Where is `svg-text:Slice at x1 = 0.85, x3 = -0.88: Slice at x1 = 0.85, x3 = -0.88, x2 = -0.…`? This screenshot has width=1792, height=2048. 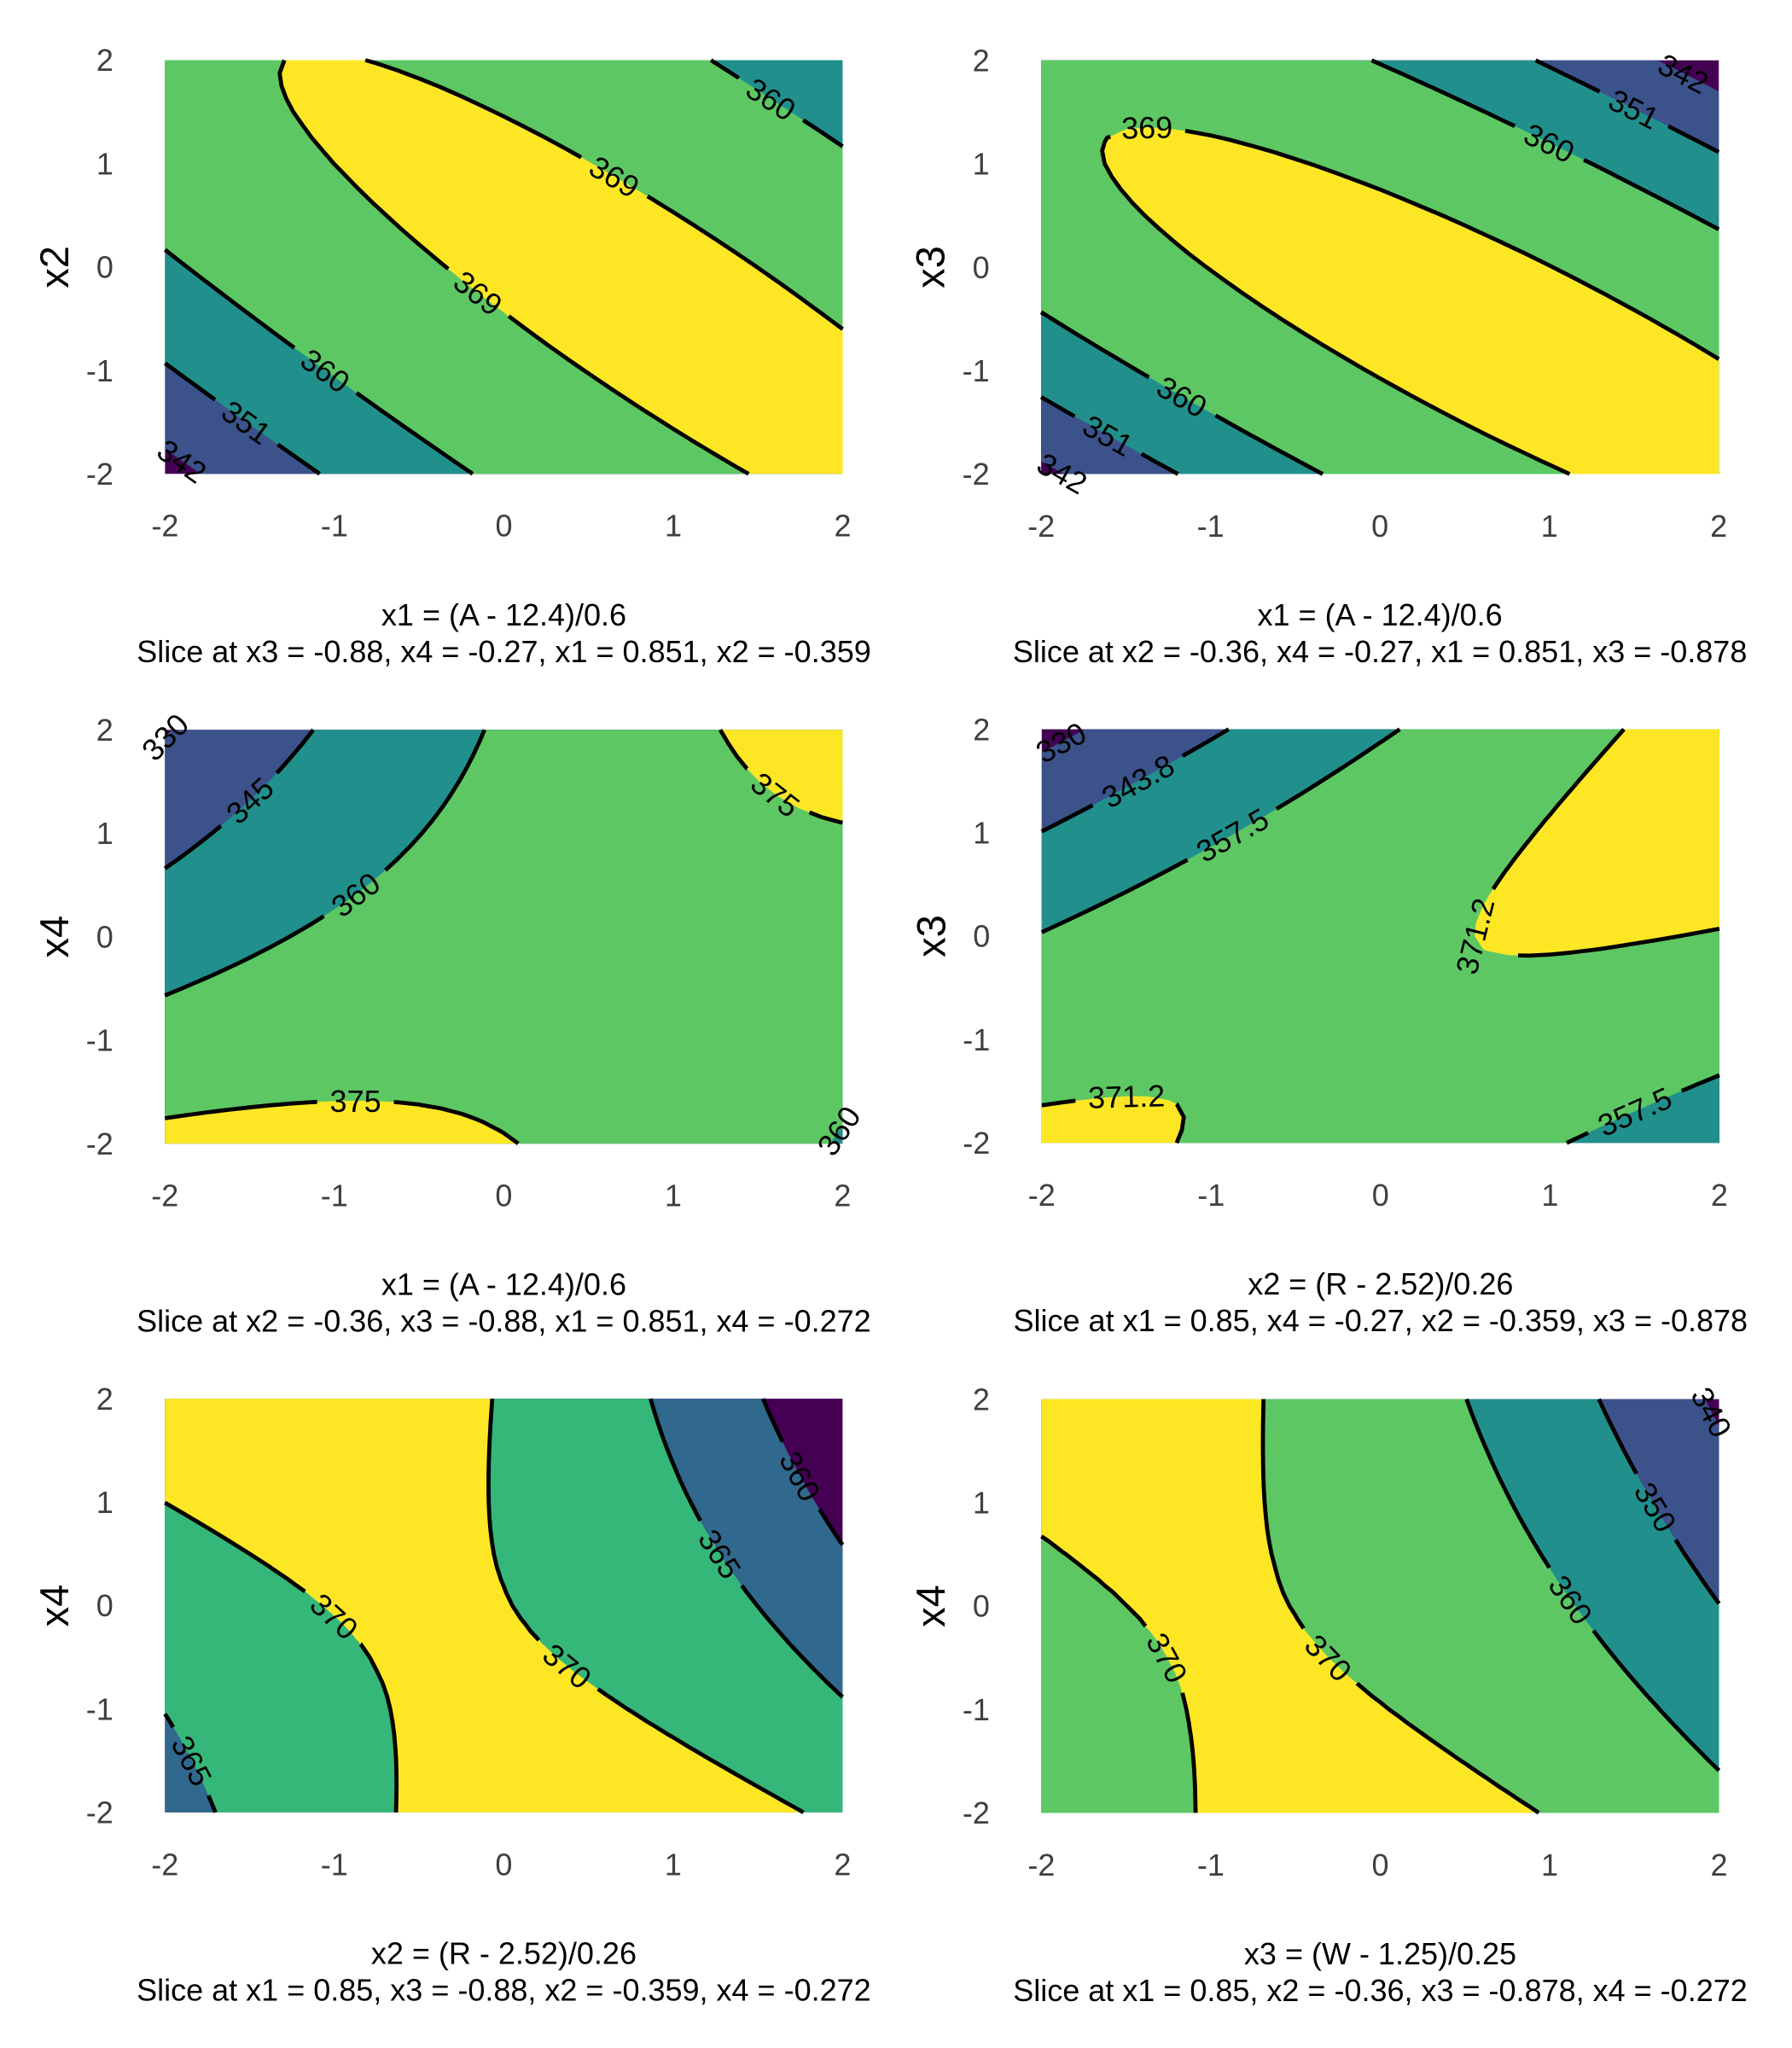
svg-text:Slice at x1 = 0.85, x3 = -0.88: Slice at x1 = 0.85, x3 = -0.88, x2 = -0.… is located at coordinates (504, 1990).